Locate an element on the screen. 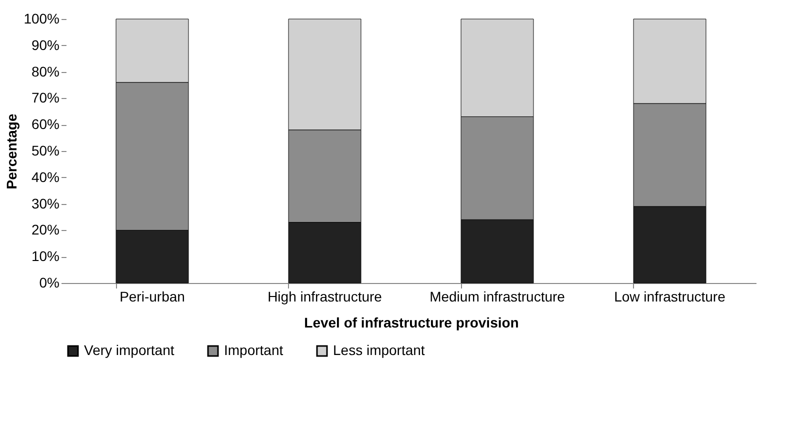 This screenshot has width=806, height=425. y-tick-label: 50% is located at coordinates (45, 150).